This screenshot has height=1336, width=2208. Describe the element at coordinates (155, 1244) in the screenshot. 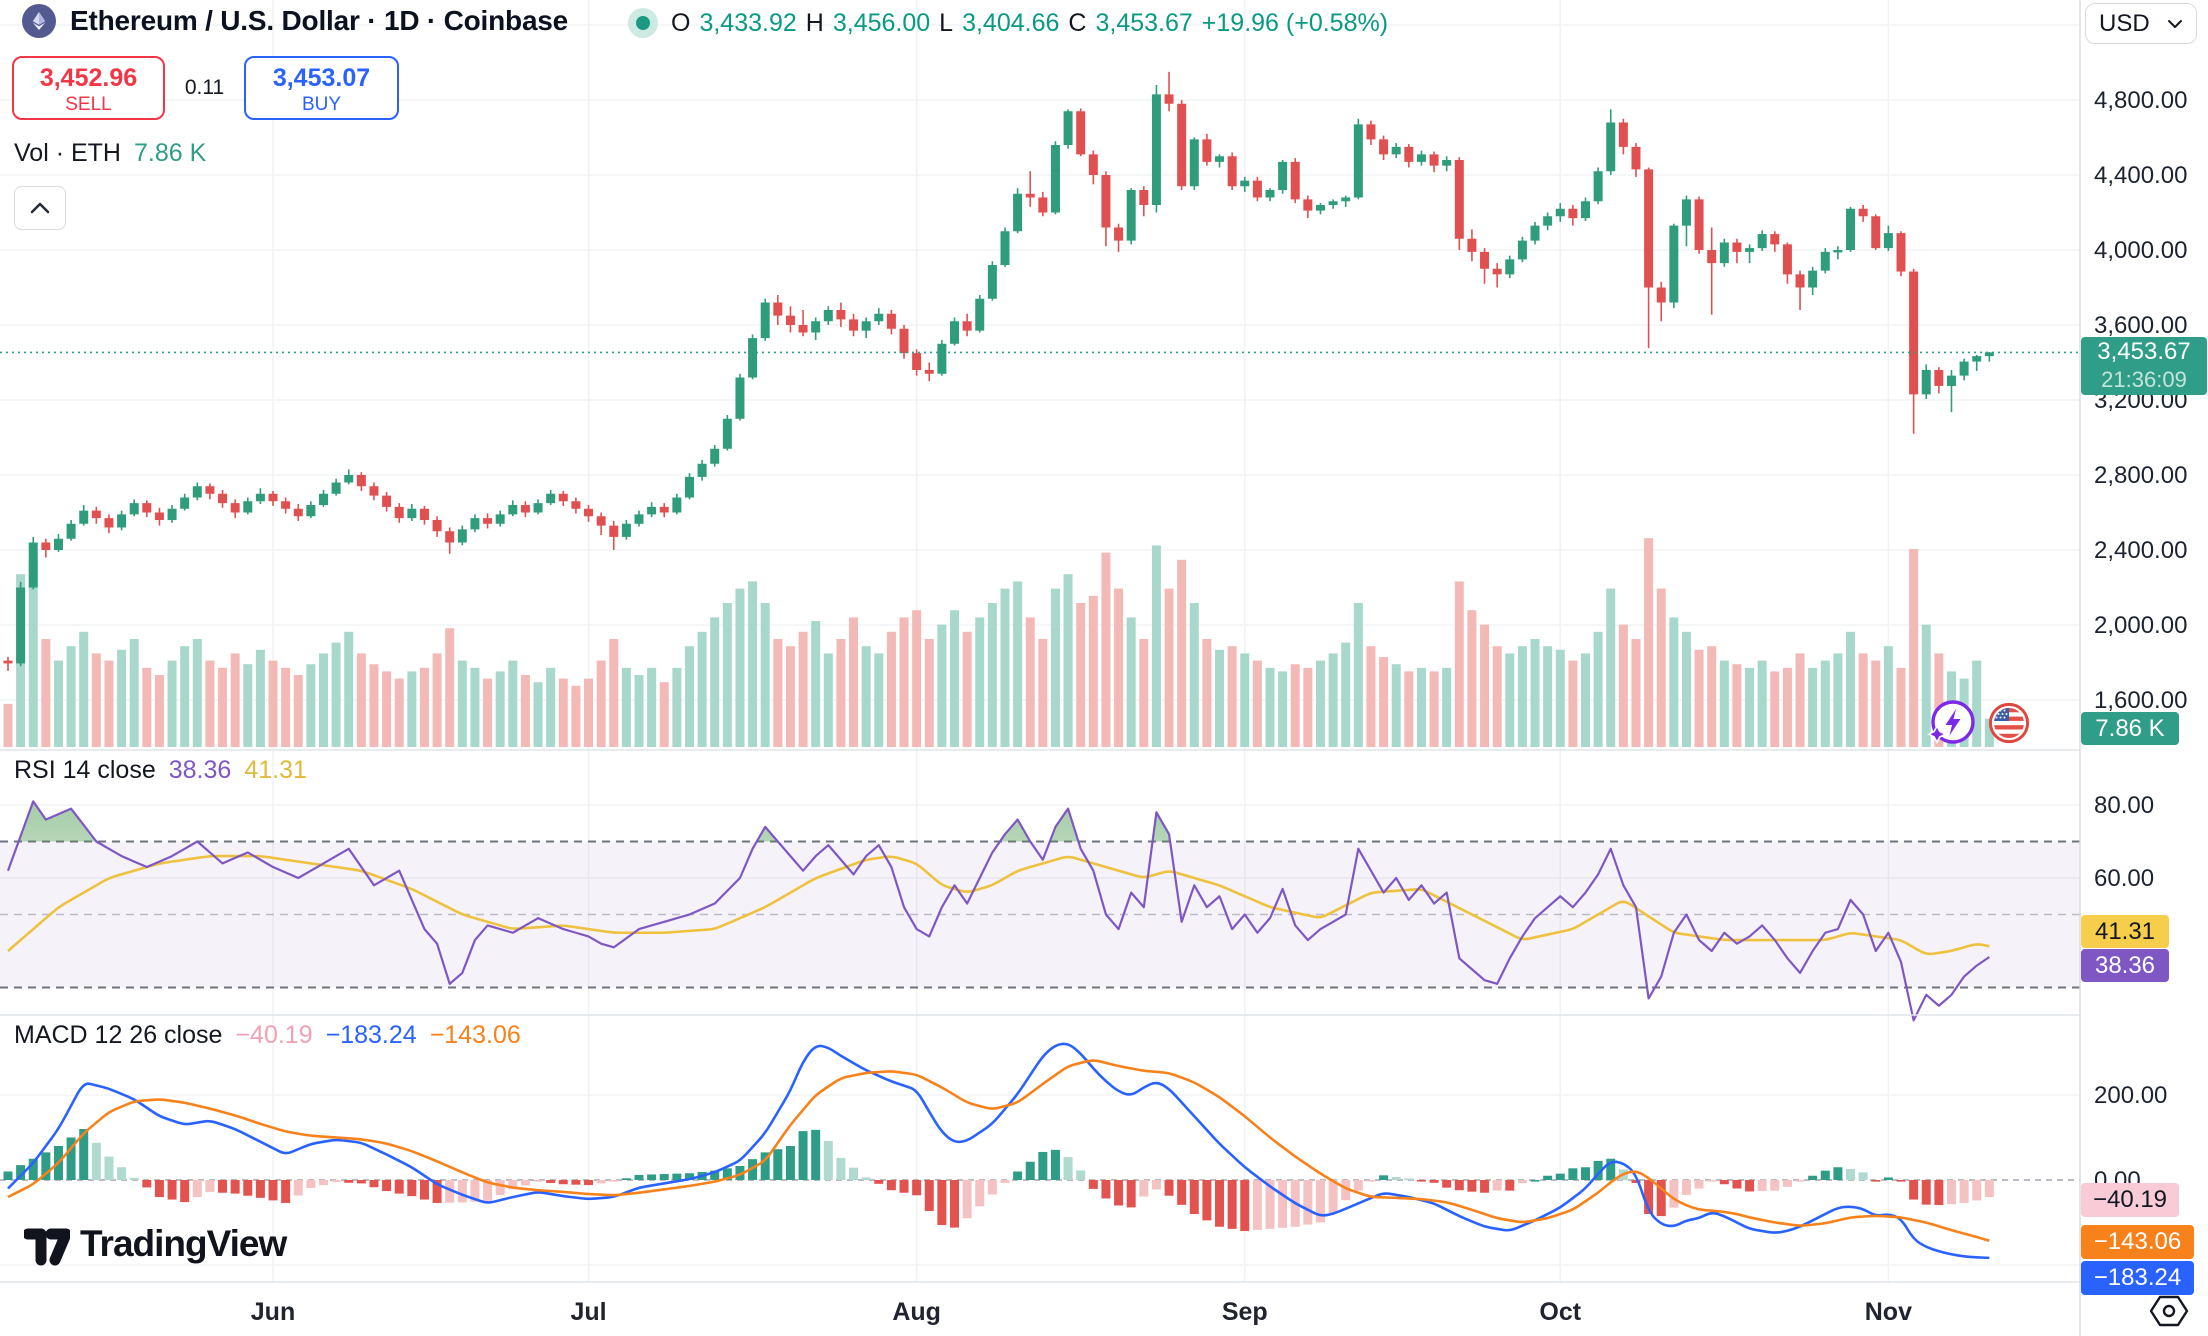

I see `tradingview-logo: TradingView` at that location.